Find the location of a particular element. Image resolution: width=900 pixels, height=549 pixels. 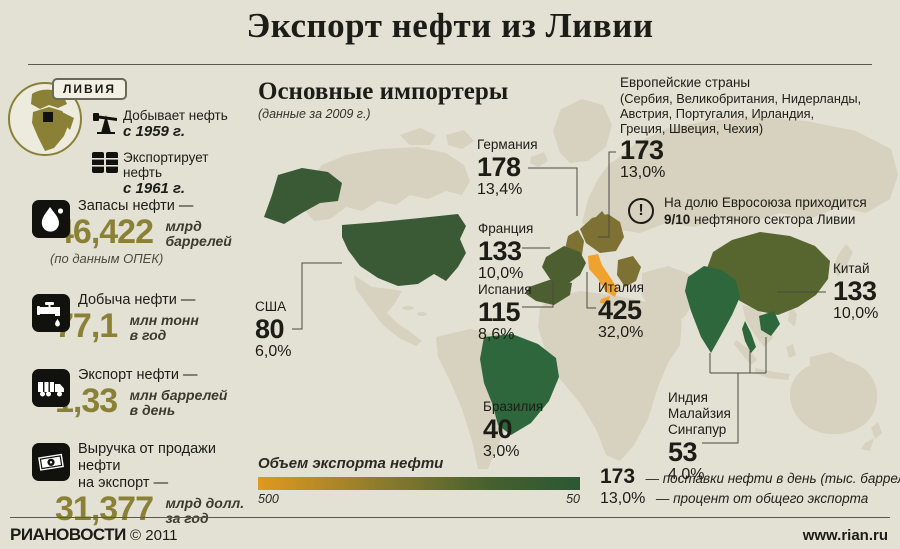

color-scale-title: Объем экспорта нефти is located at coordinates (351, 463).